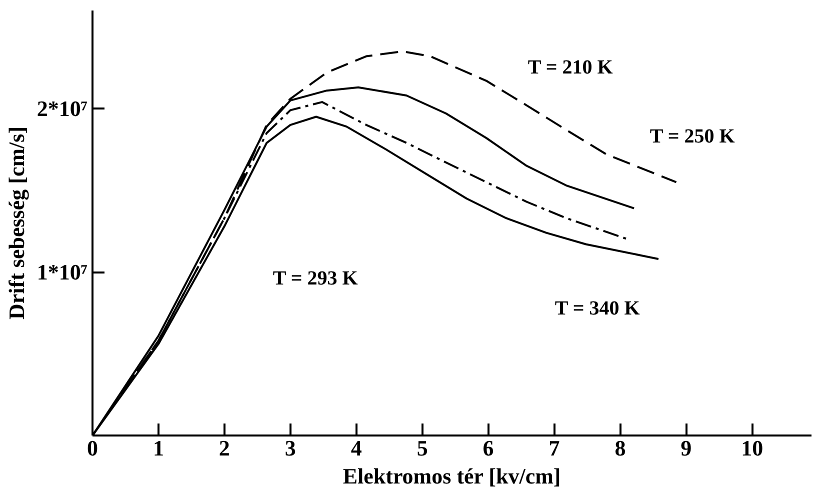 Image resolution: width=821 pixels, height=491 pixels. What do you see at coordinates (356, 448) in the screenshot?
I see `x-tick-label: 4` at bounding box center [356, 448].